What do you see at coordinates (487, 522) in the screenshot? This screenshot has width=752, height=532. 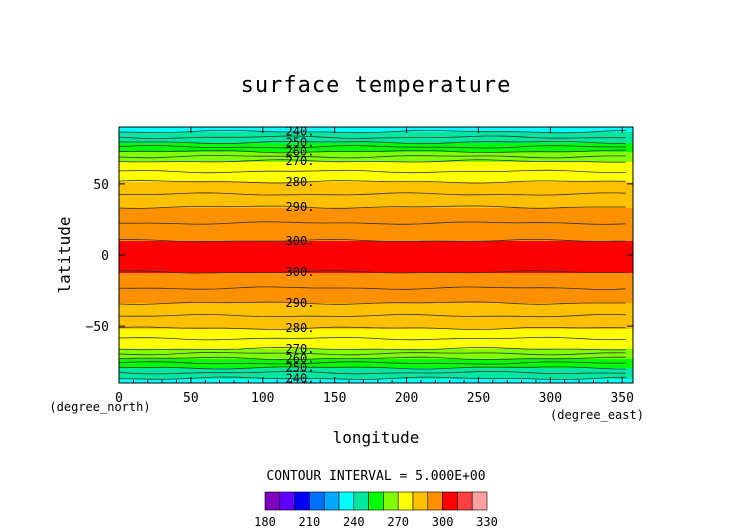 I see `colorbar-tick-label: 330` at bounding box center [487, 522].